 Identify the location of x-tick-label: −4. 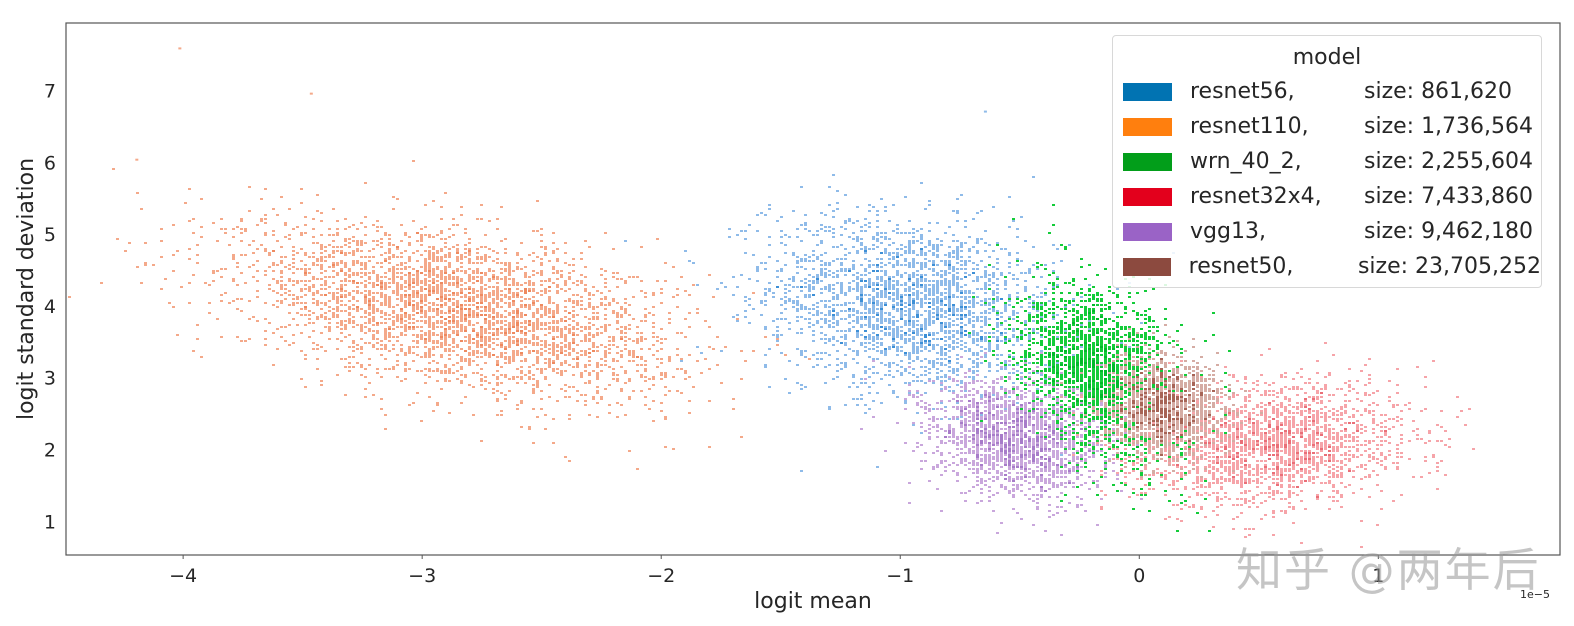
(183, 576).